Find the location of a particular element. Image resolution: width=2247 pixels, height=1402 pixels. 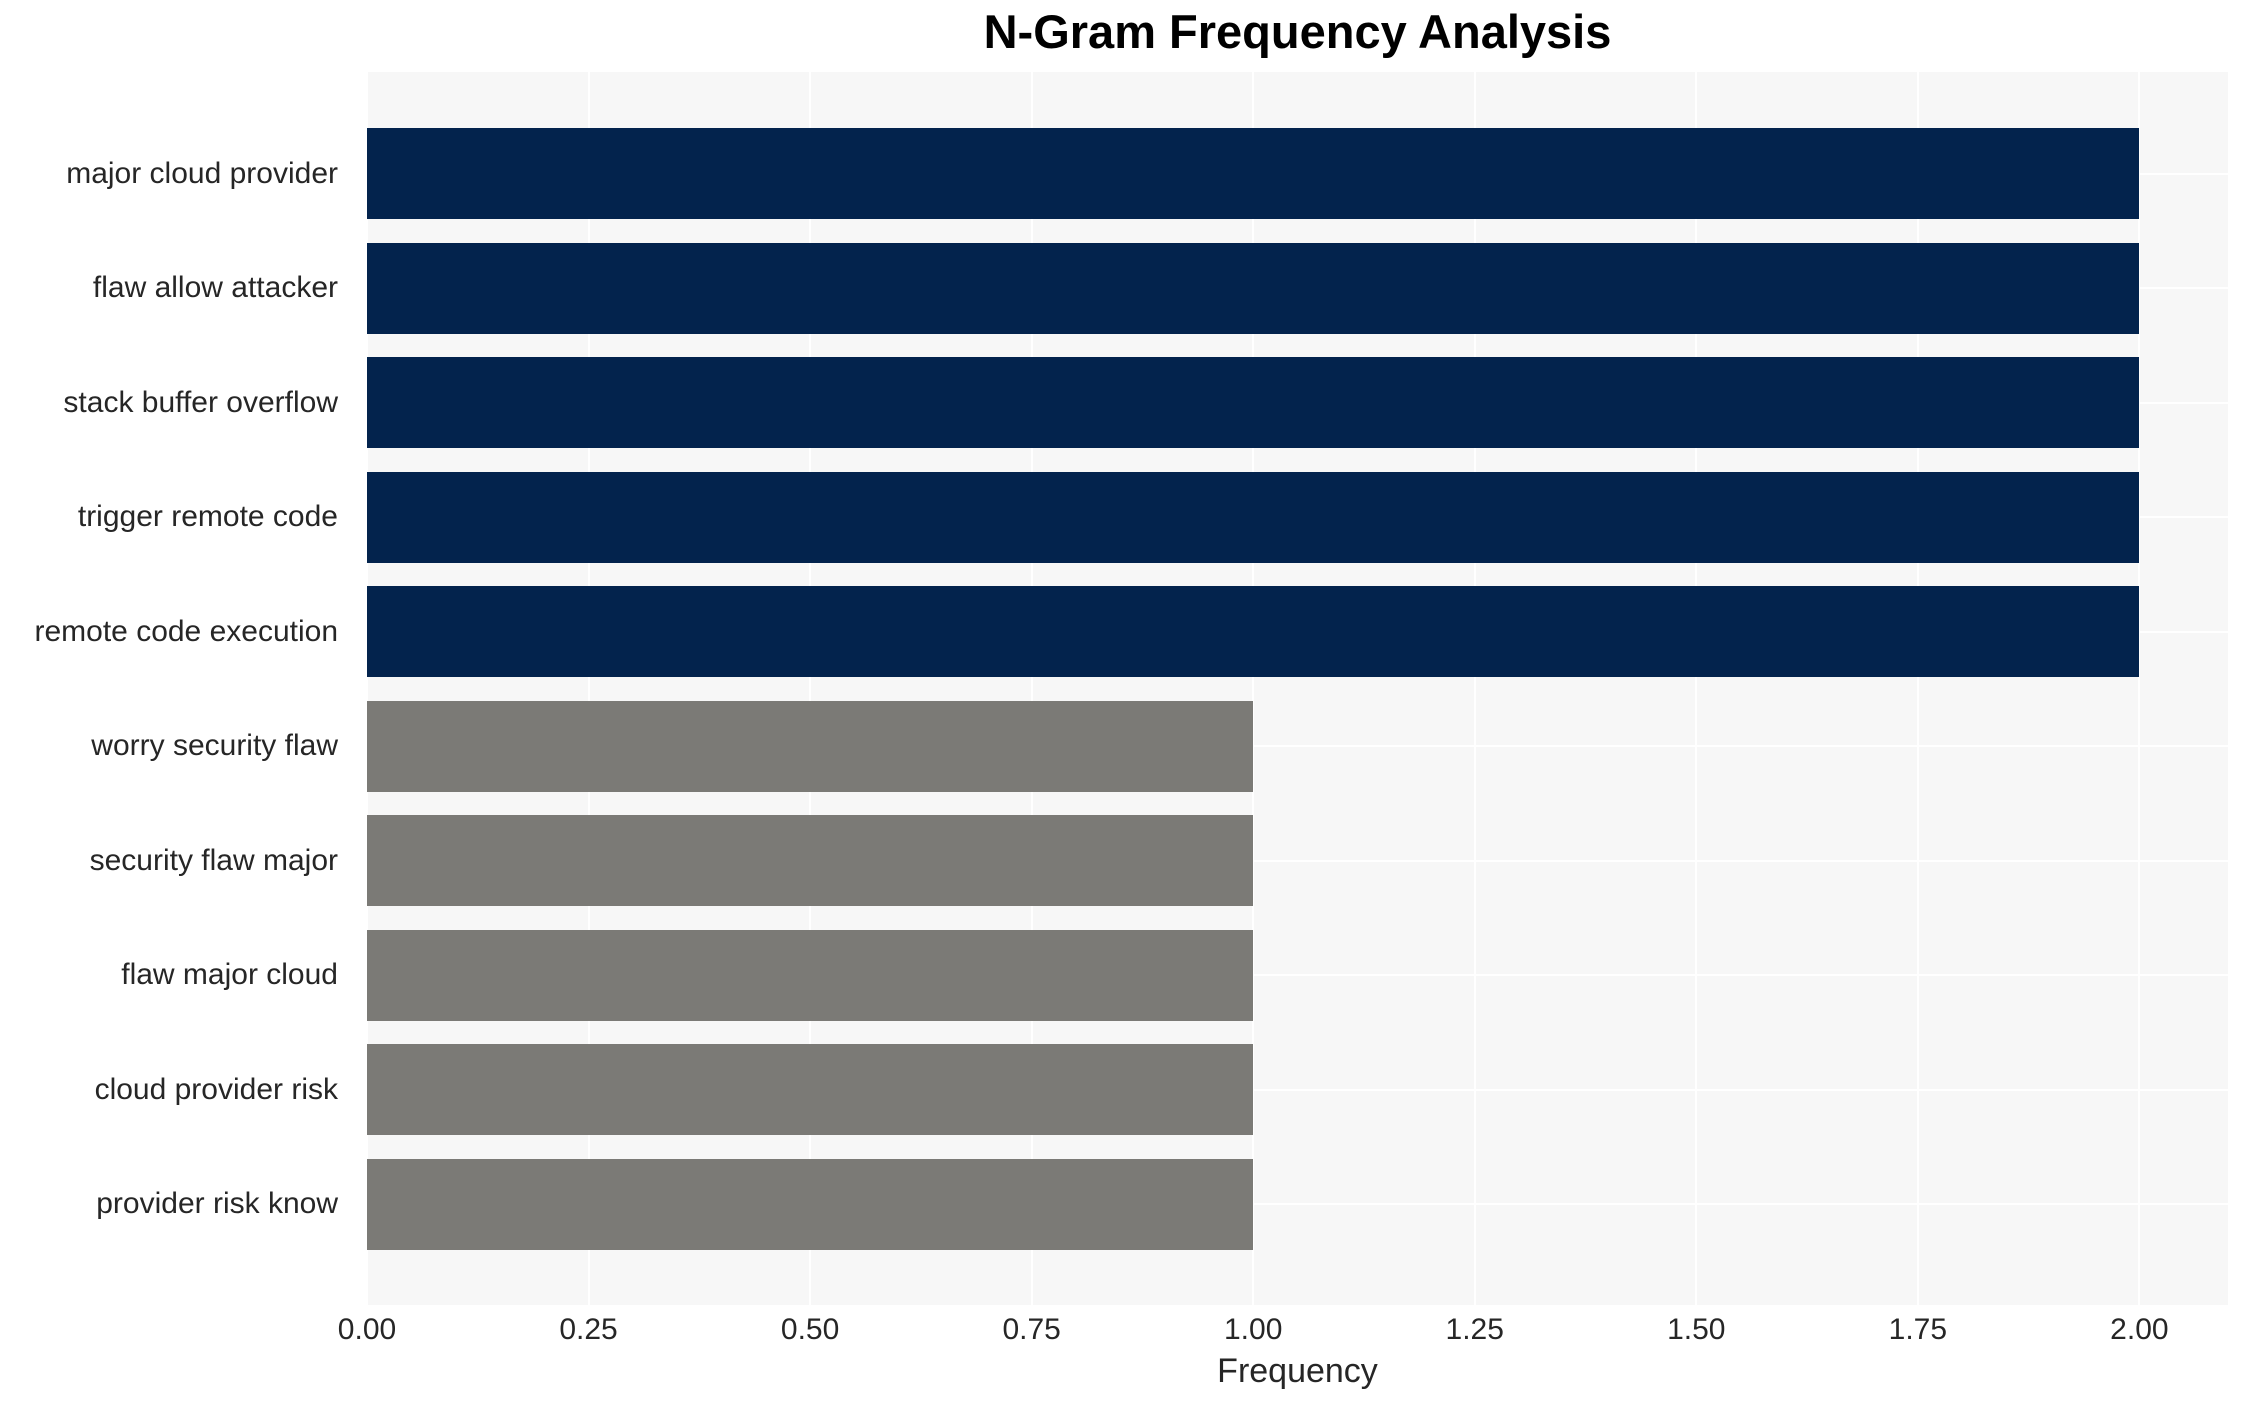

bar-flaw-allow-attacker is located at coordinates (1253, 288).